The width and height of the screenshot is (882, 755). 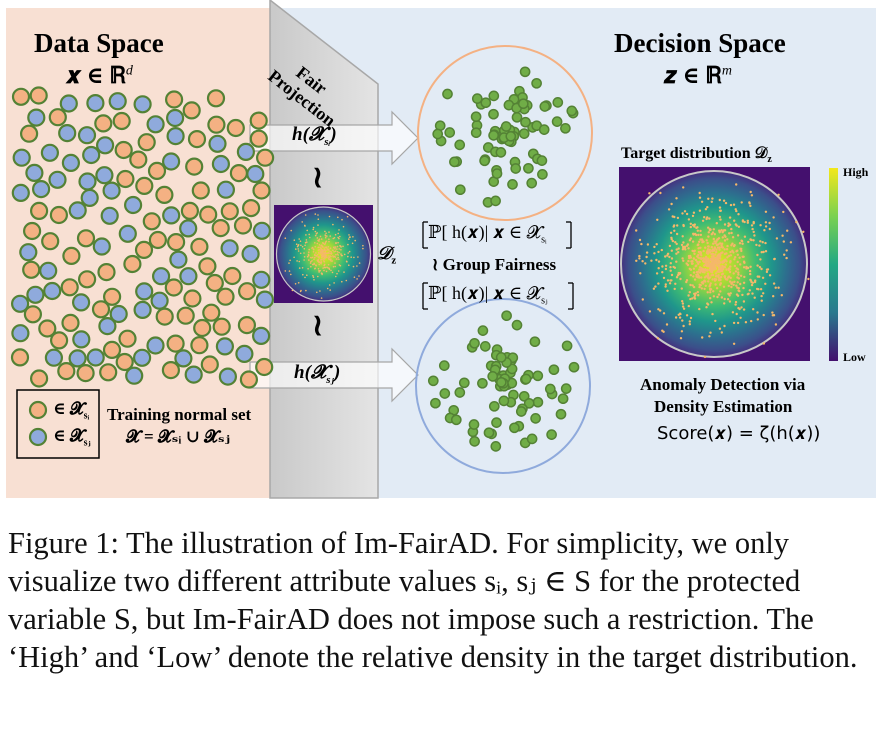 What do you see at coordinates (334, 138) in the screenshot?
I see `arrow-top` at bounding box center [334, 138].